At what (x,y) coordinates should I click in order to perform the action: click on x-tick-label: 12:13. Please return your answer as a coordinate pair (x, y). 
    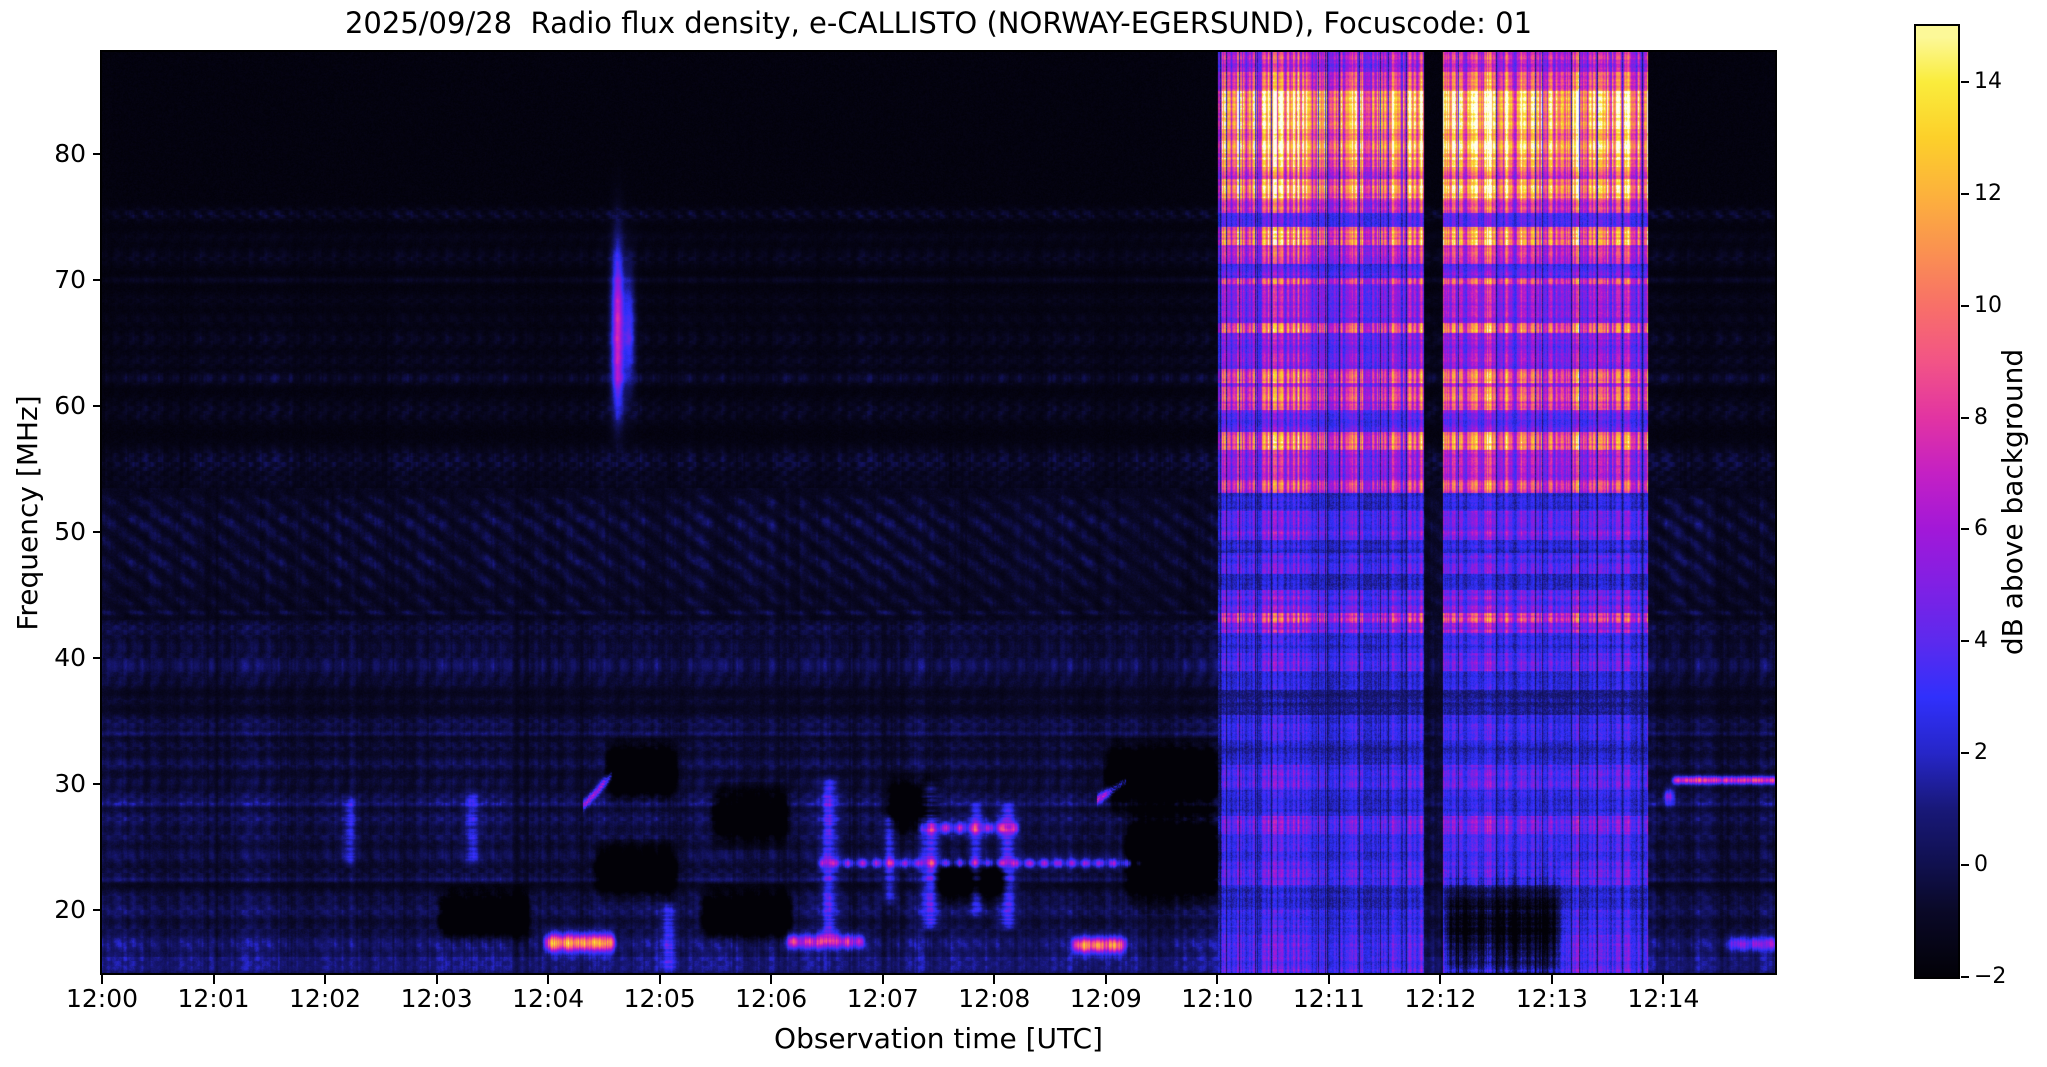
    Looking at the image, I should click on (1551, 998).